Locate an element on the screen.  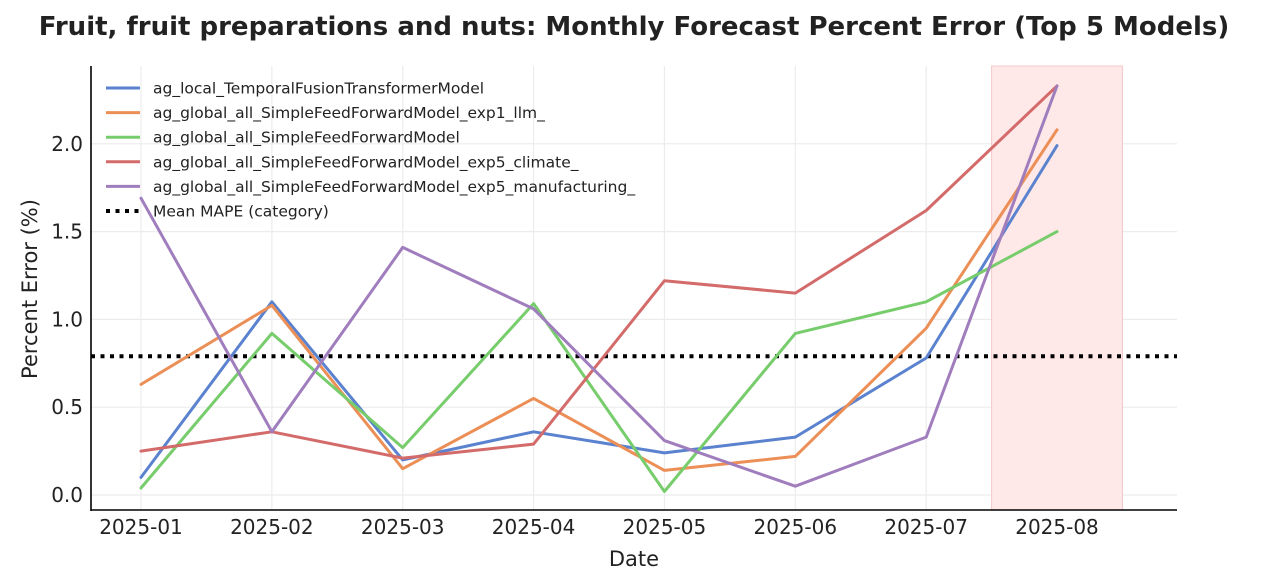
x-tick-label: 2025-05 is located at coordinates (665, 527).